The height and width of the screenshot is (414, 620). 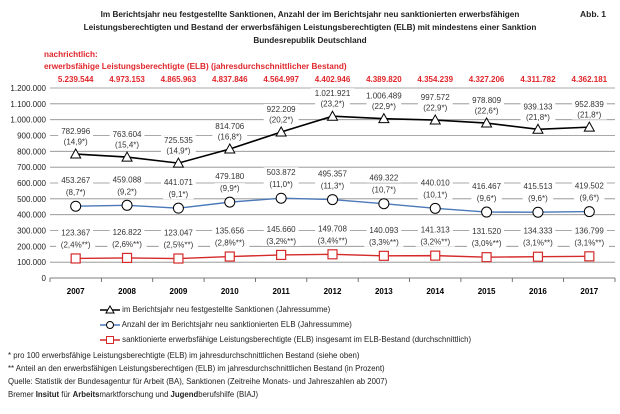 I want to click on data-label: 415.513, so click(x=537, y=186).